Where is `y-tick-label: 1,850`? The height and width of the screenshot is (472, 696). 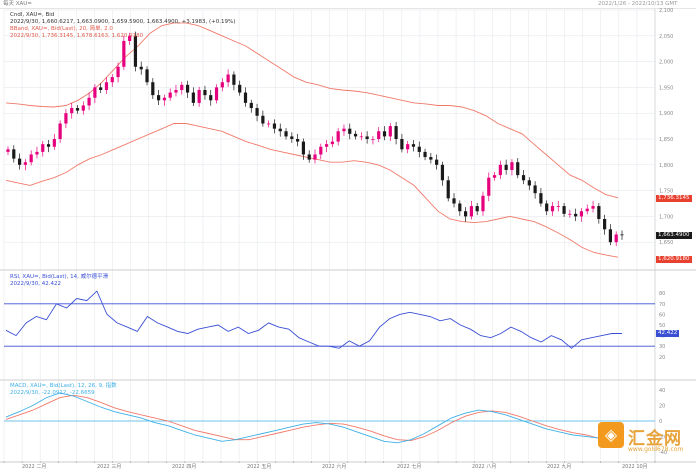 y-tick-label: 1,850 is located at coordinates (666, 140).